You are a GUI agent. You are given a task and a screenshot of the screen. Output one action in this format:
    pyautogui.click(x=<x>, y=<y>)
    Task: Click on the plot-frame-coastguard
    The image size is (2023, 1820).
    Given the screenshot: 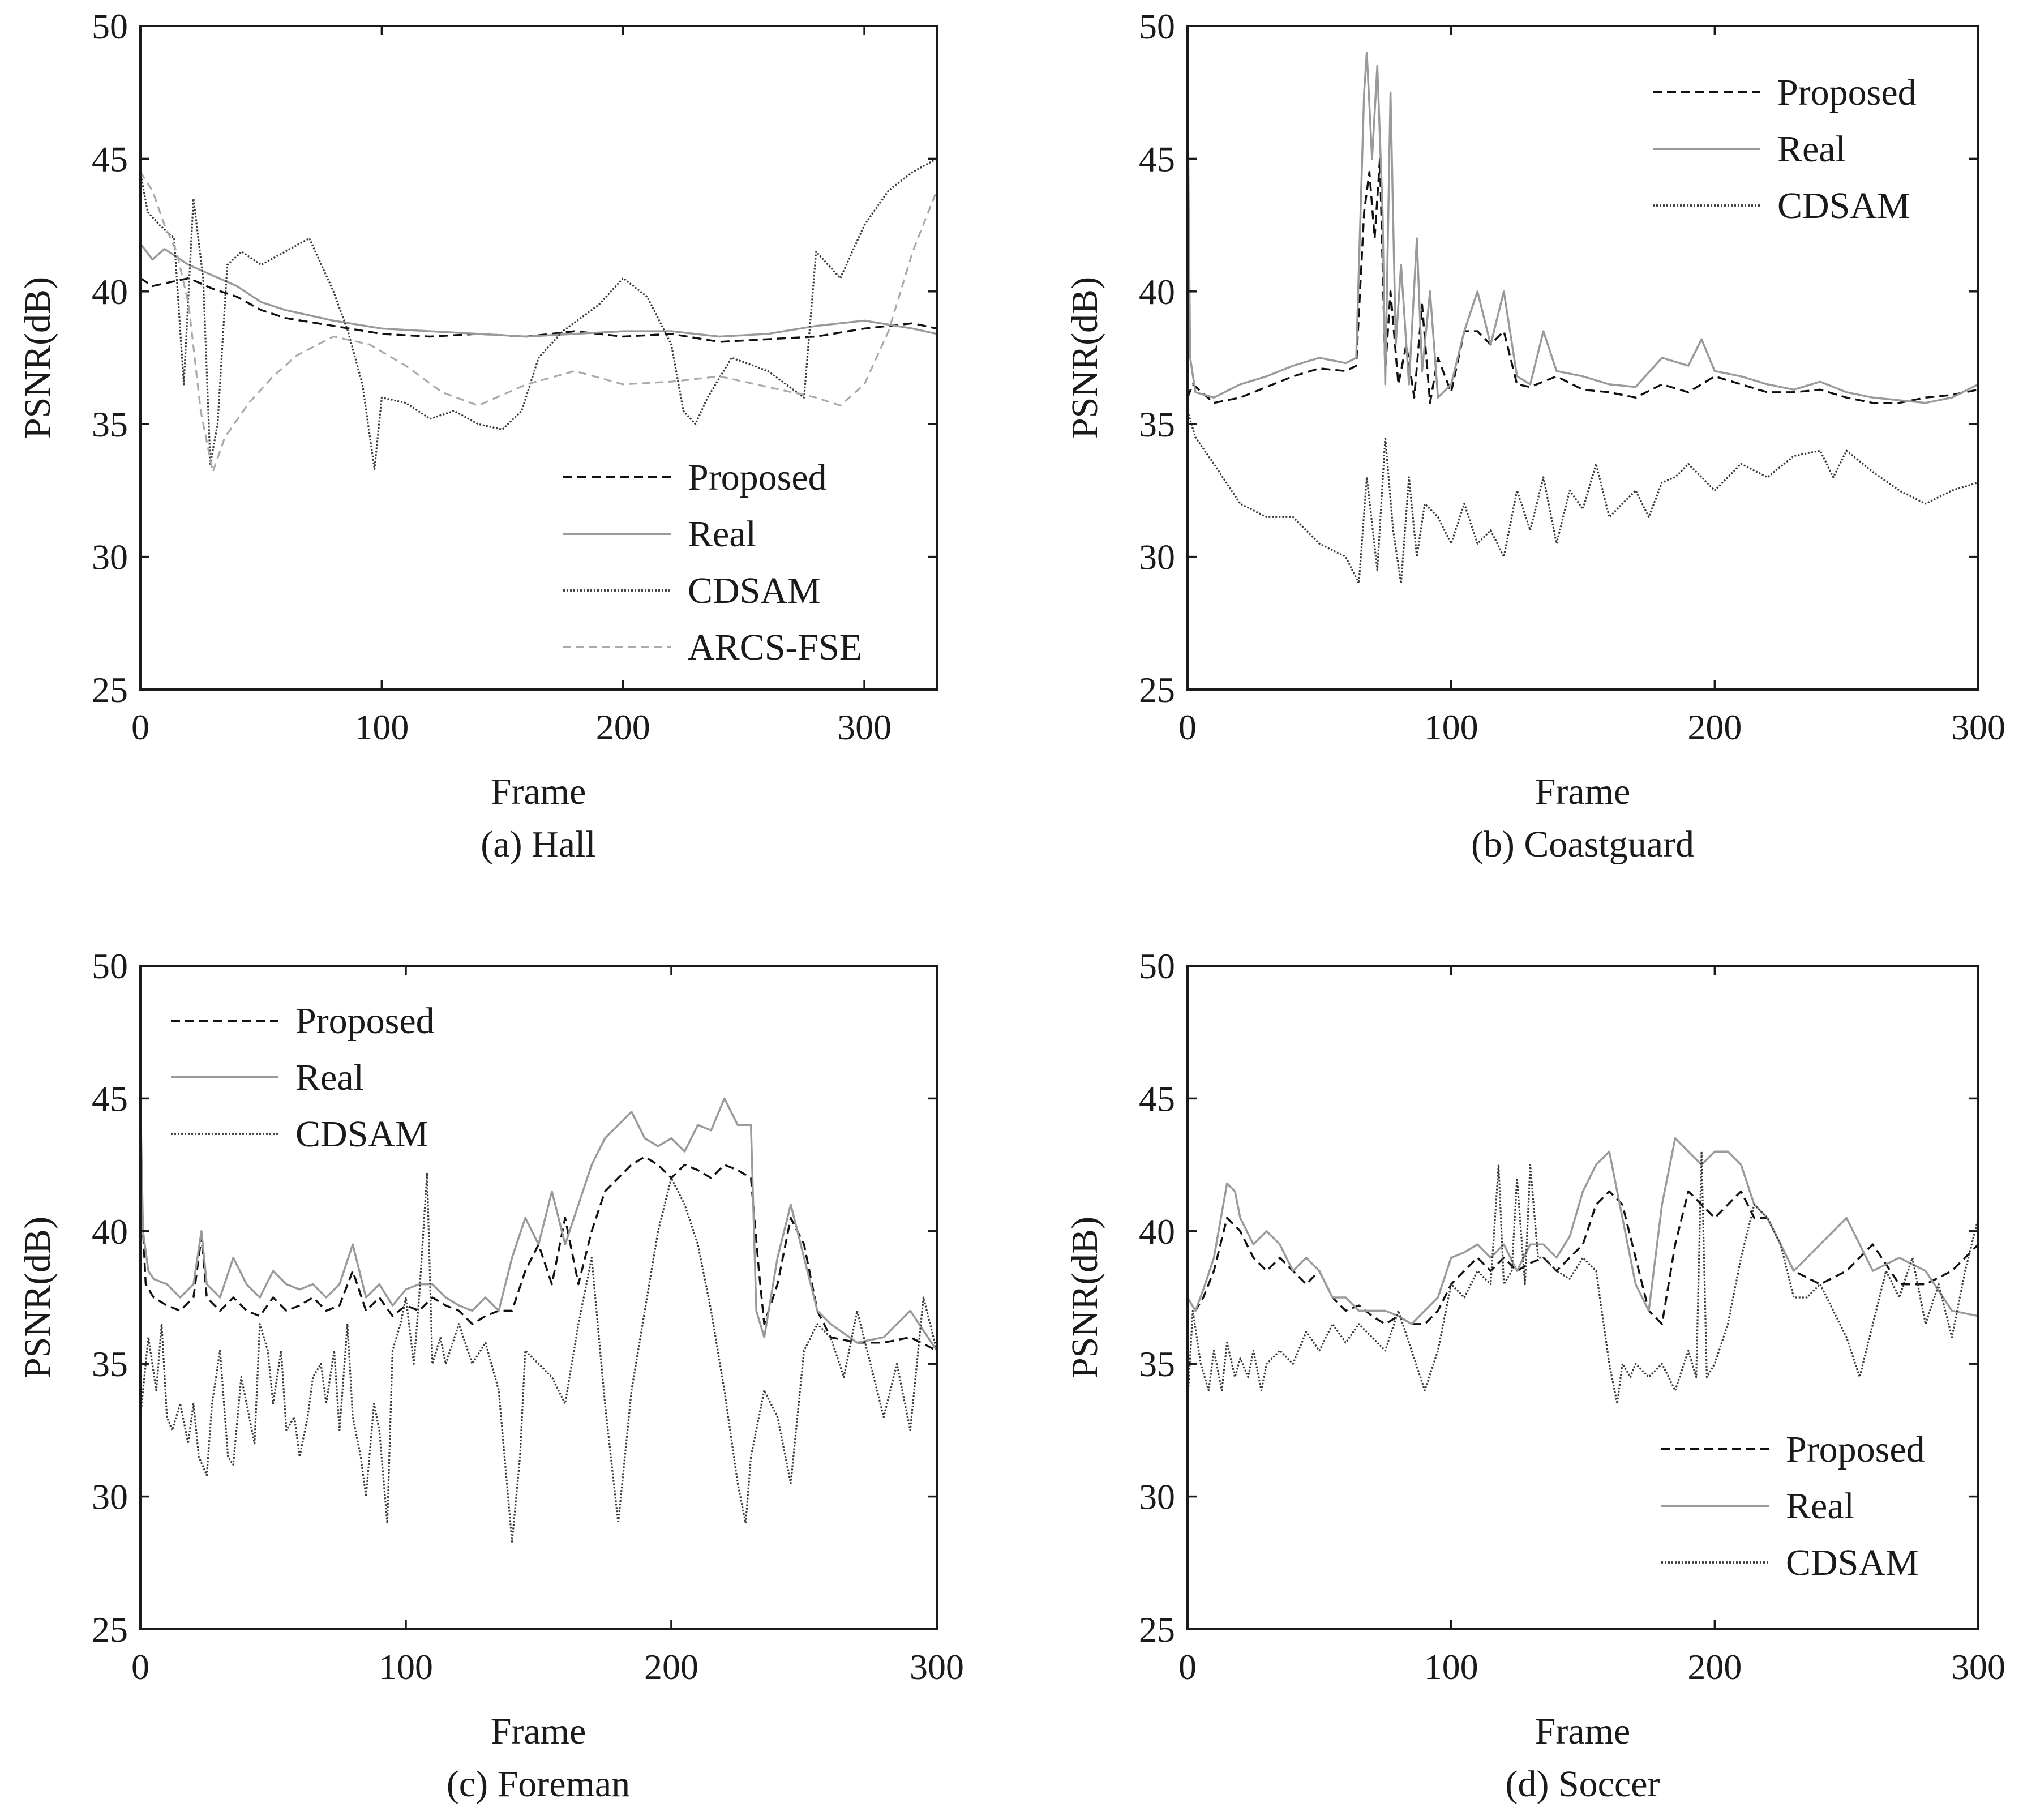 What is the action you would take?
    pyautogui.click(x=1582, y=358)
    